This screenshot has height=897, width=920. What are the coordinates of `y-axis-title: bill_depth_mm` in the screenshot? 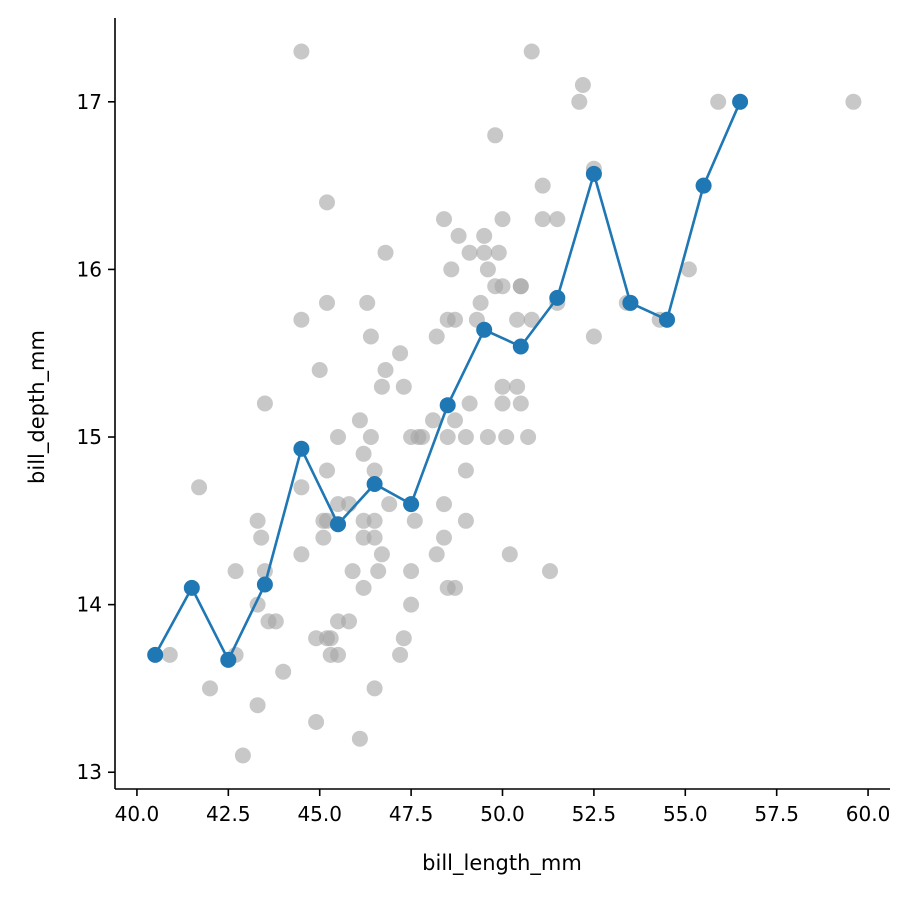 It's located at (37, 407).